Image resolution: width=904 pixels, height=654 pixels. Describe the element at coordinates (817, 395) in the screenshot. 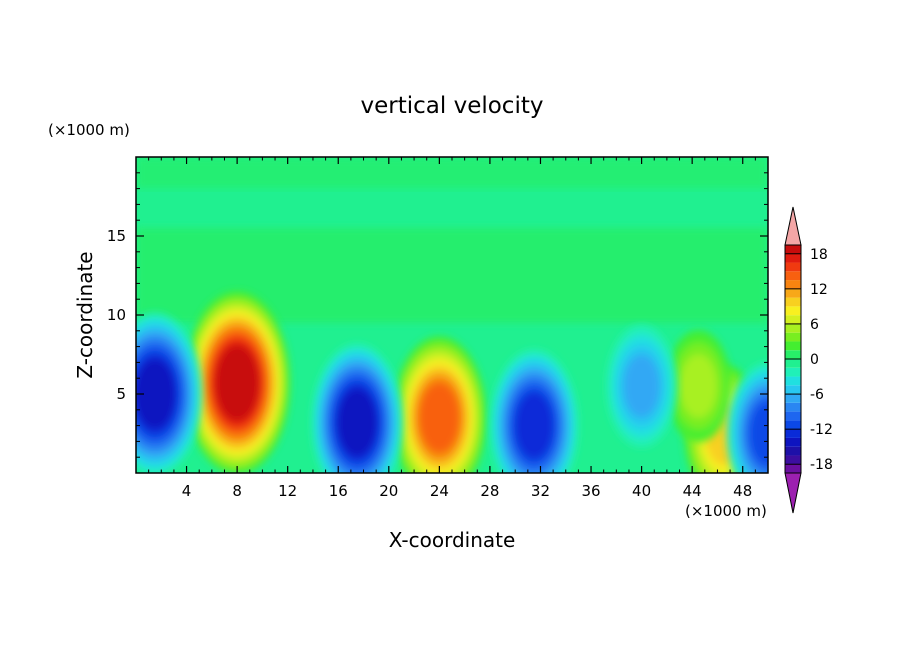

I see `colorbar-tick-label: -6` at that location.